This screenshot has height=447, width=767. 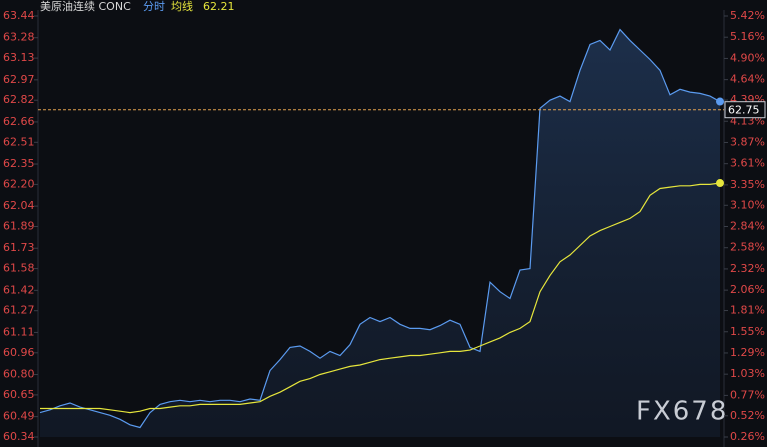 I want to click on y2-tick-label: 0.26%, so click(x=747, y=436).